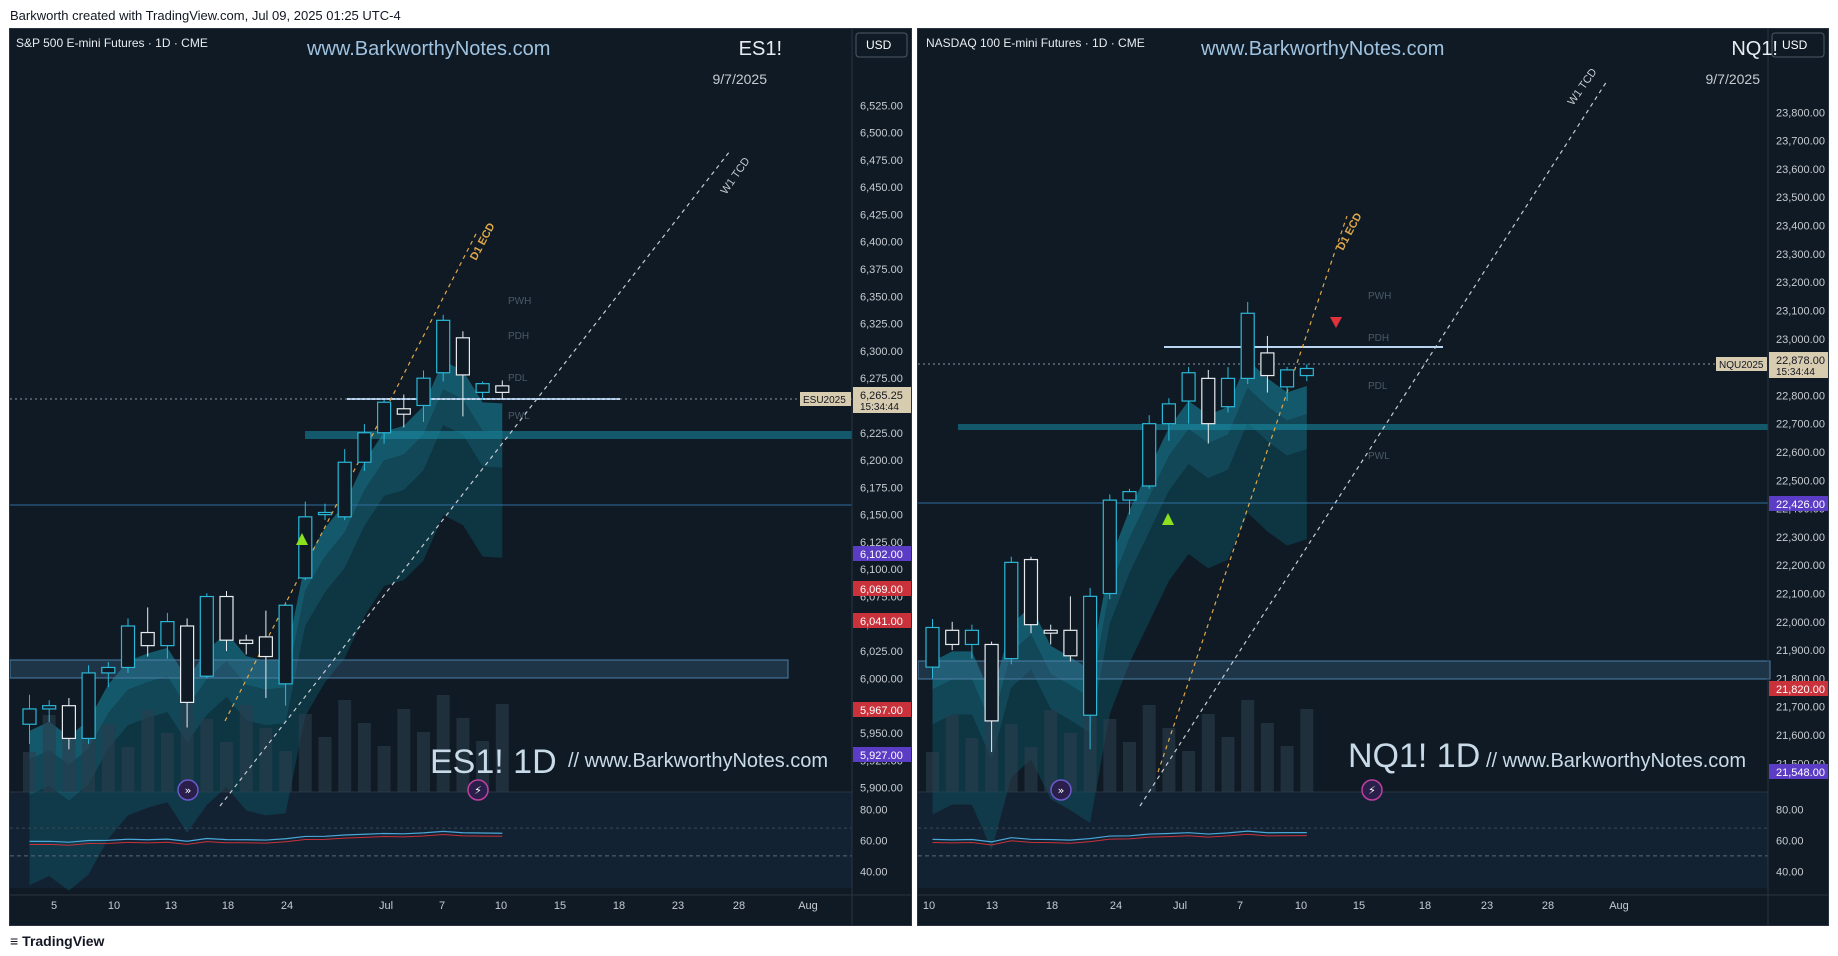 The height and width of the screenshot is (956, 1838). Describe the element at coordinates (518, 378) in the screenshot. I see `level-label-pdl: PDL` at that location.